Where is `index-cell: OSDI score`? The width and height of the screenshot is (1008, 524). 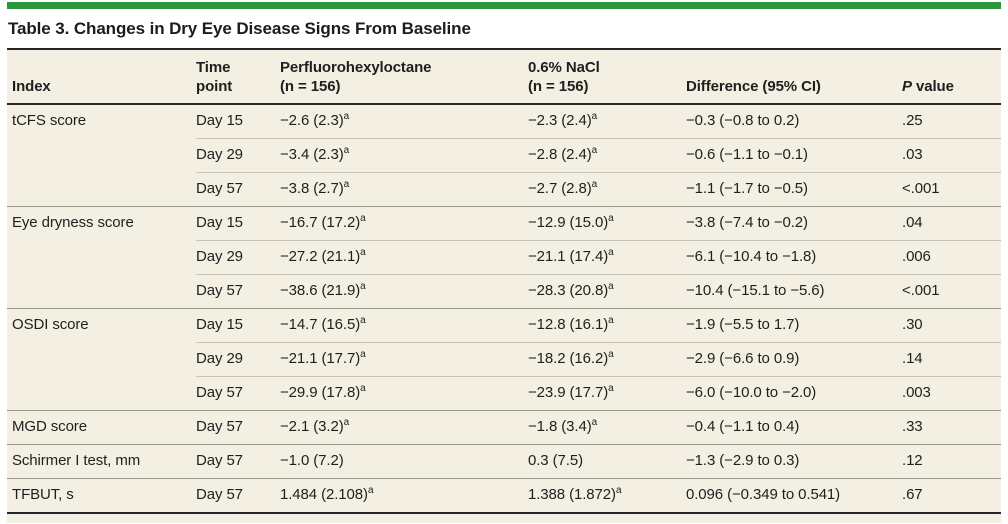
index-cell: OSDI score is located at coordinates (101, 324).